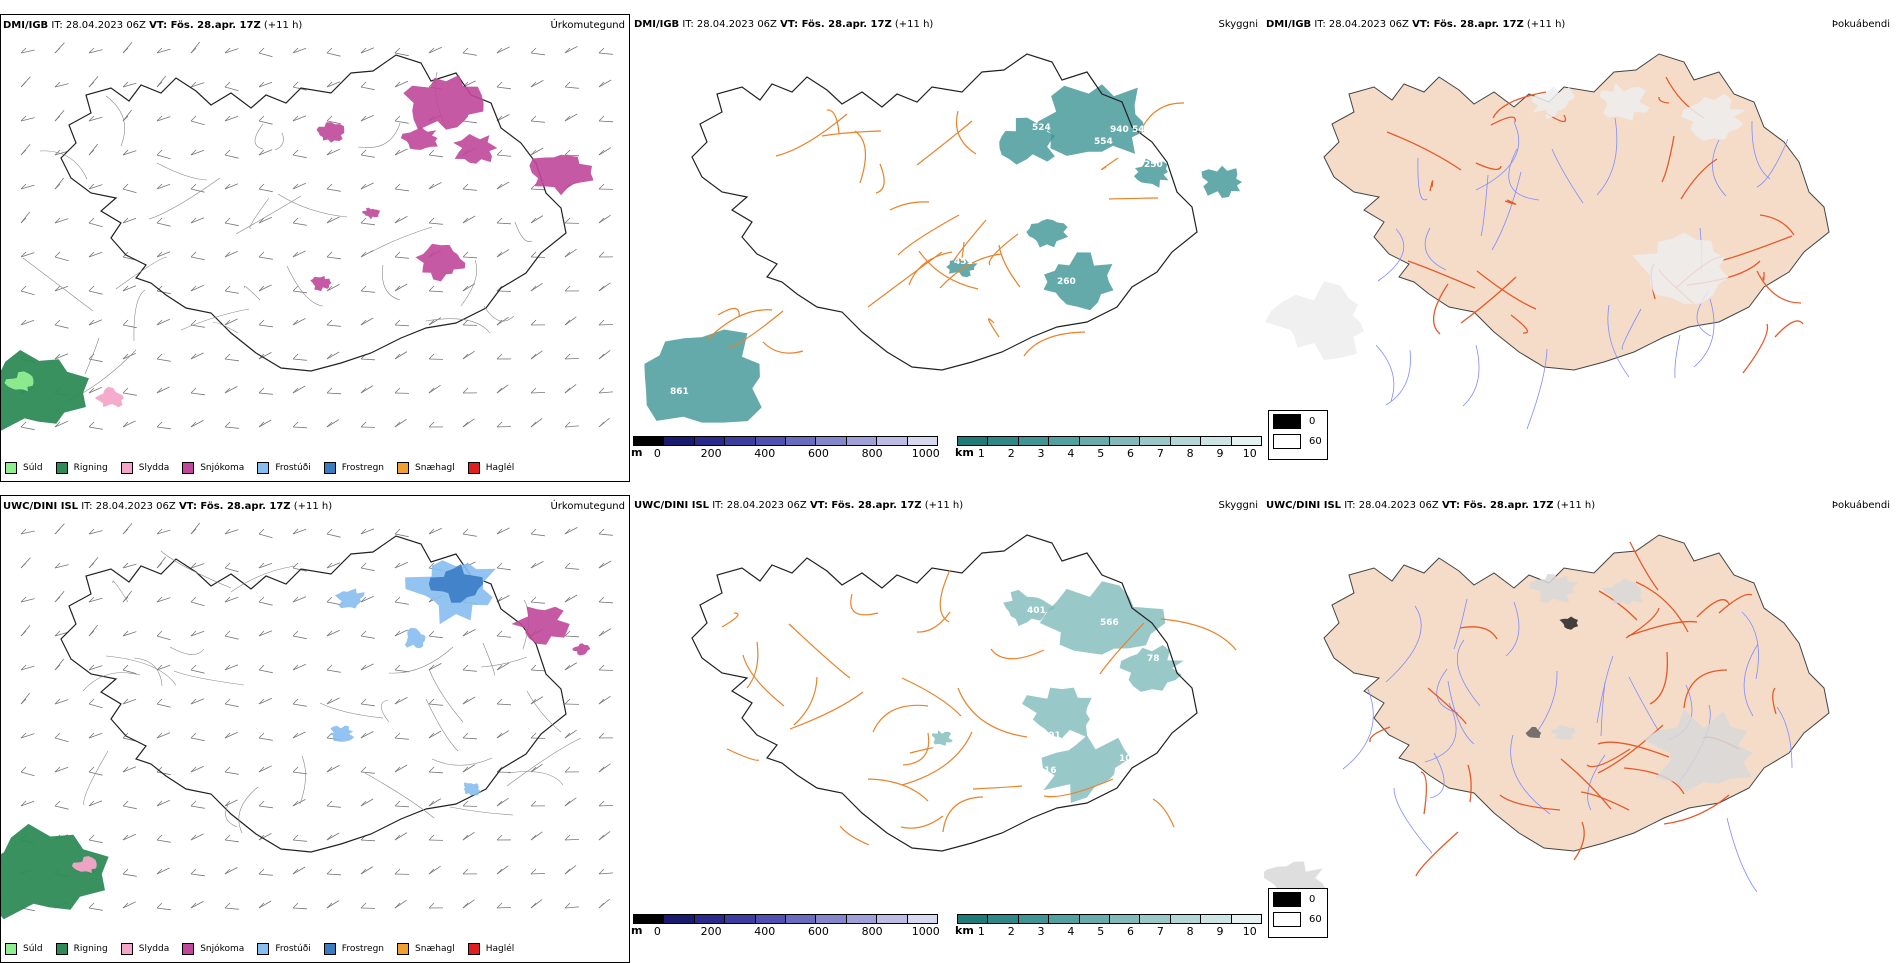 This screenshot has height=963, width=1900. I want to click on colorbar-tick: 600, so click(818, 453).